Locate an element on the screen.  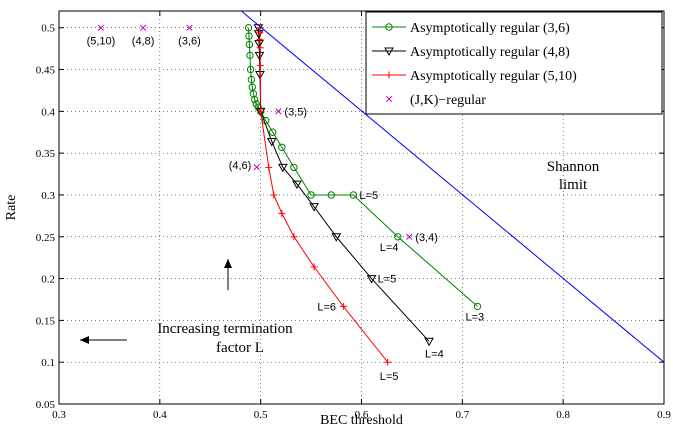
y-tick-label: 0.15 is located at coordinates (46, 321).